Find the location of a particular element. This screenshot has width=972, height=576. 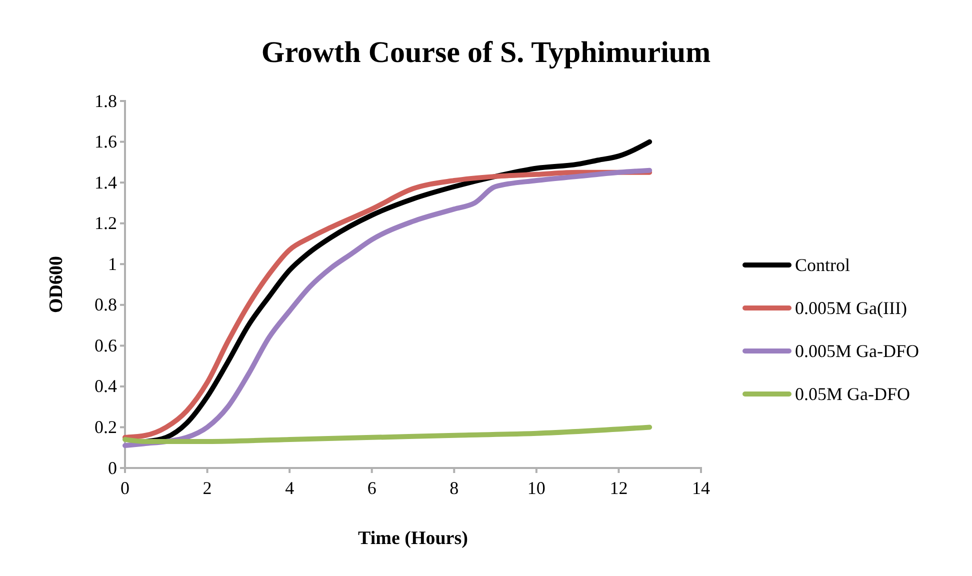

y-tick-label: 1.4 is located at coordinates (105, 182).